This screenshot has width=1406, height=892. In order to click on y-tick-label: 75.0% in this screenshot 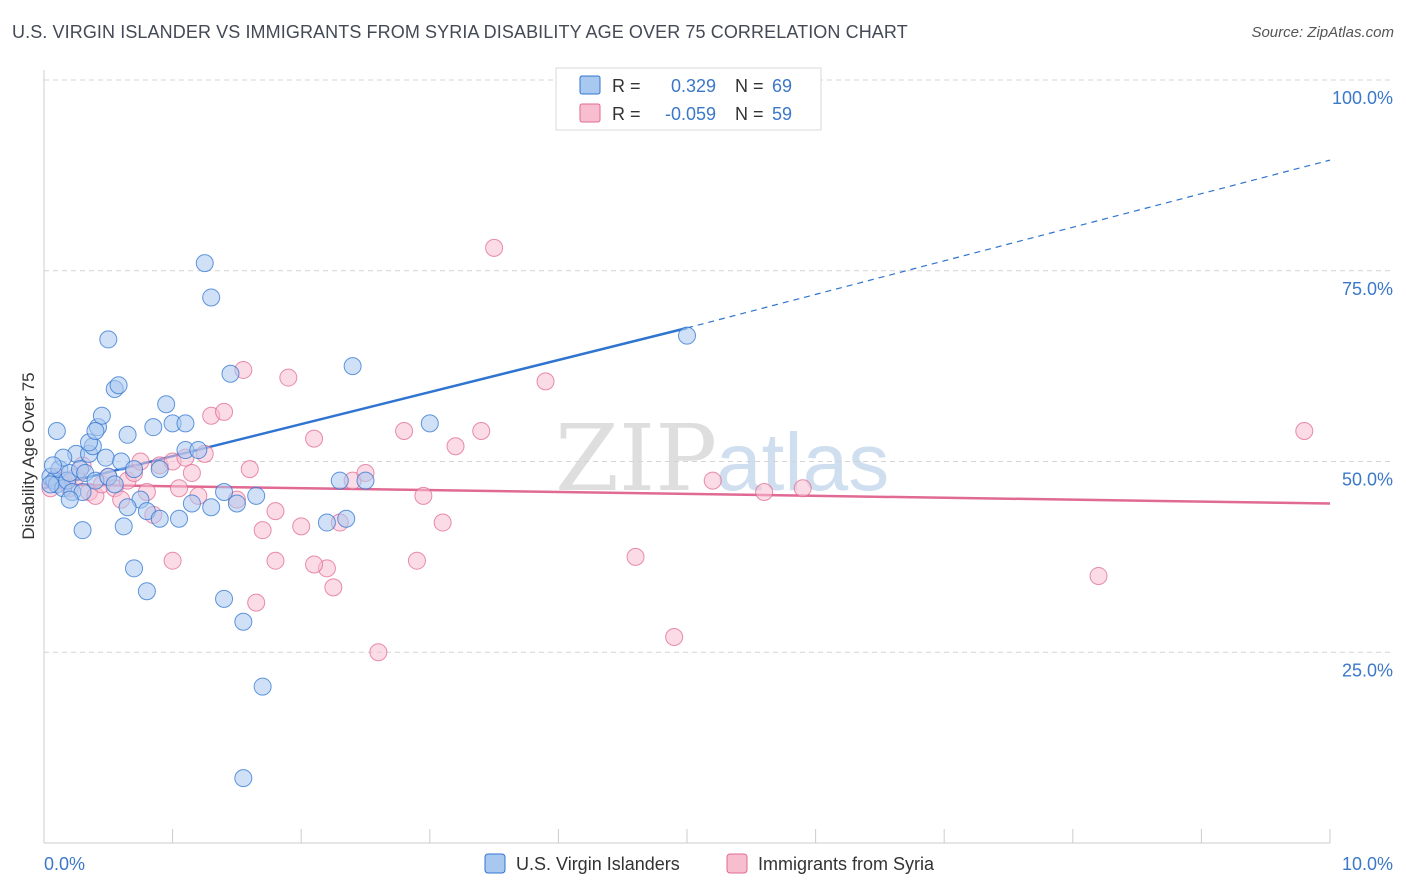, I will do `click(1367, 289)`.